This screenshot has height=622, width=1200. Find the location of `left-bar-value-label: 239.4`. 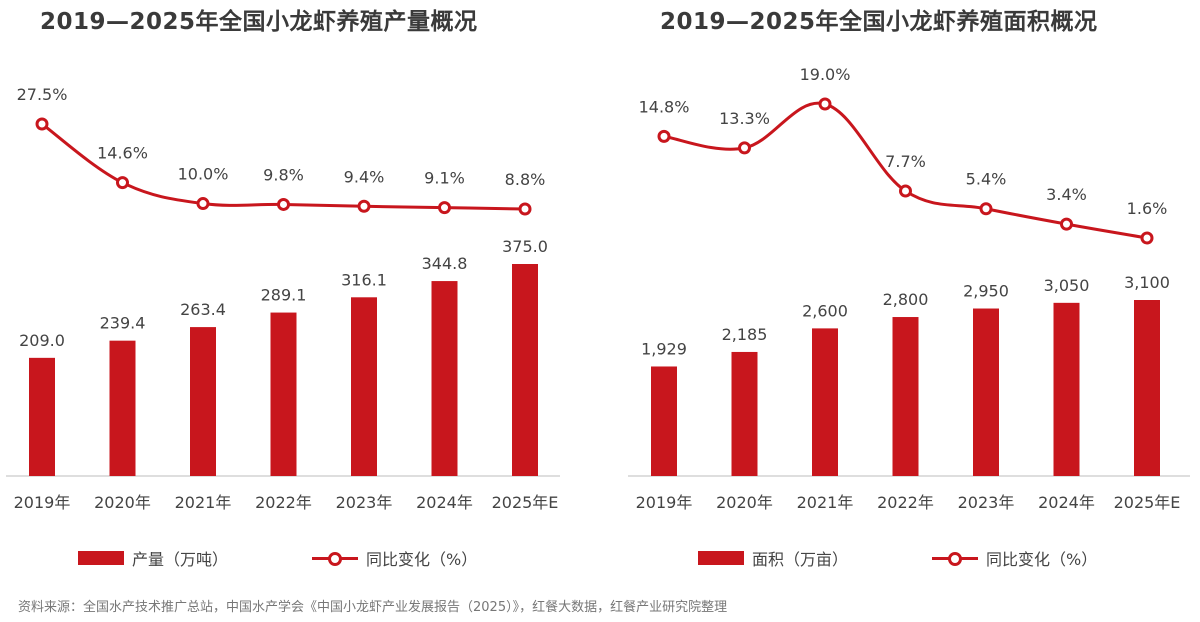

left-bar-value-label: 239.4 is located at coordinates (123, 323).